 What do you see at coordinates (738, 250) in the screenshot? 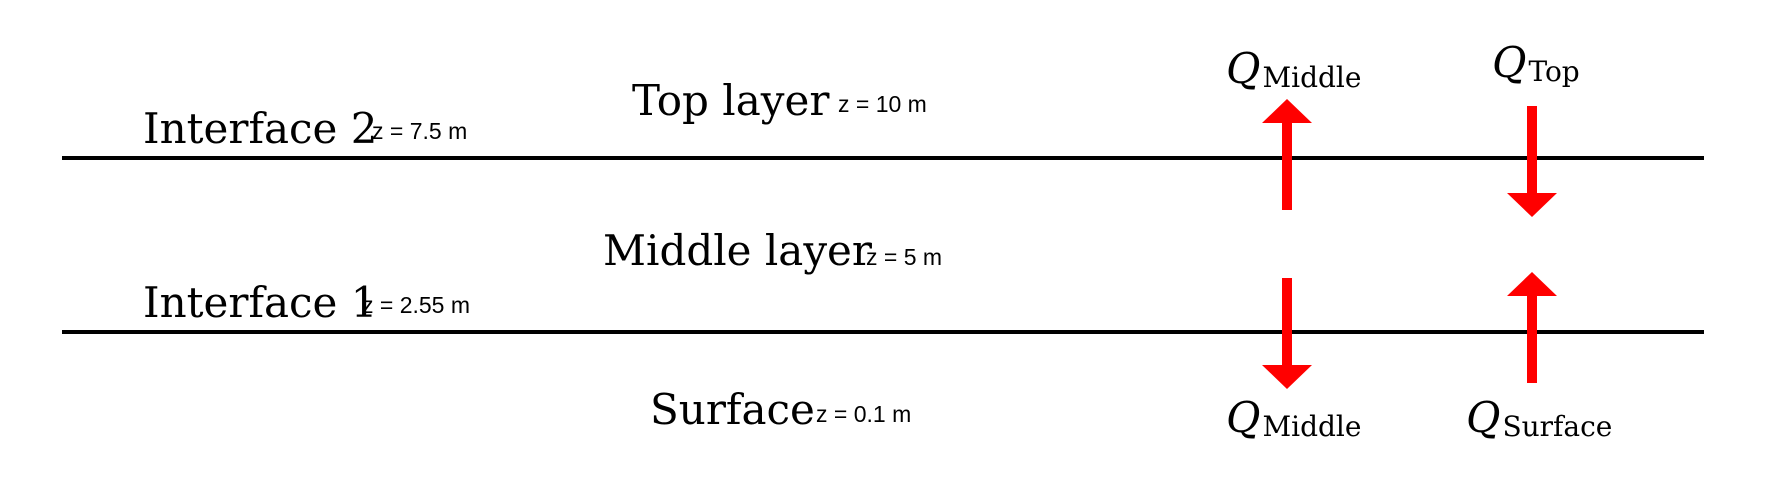
I see `middle-layer-label: Middle layer` at bounding box center [738, 250].